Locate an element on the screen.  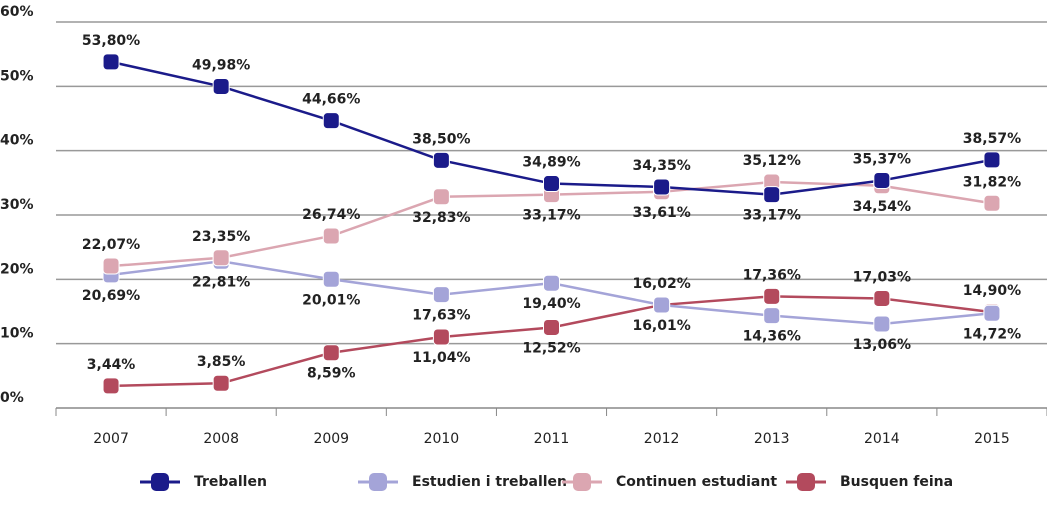
data-label: 38,57% is located at coordinates (992, 139).